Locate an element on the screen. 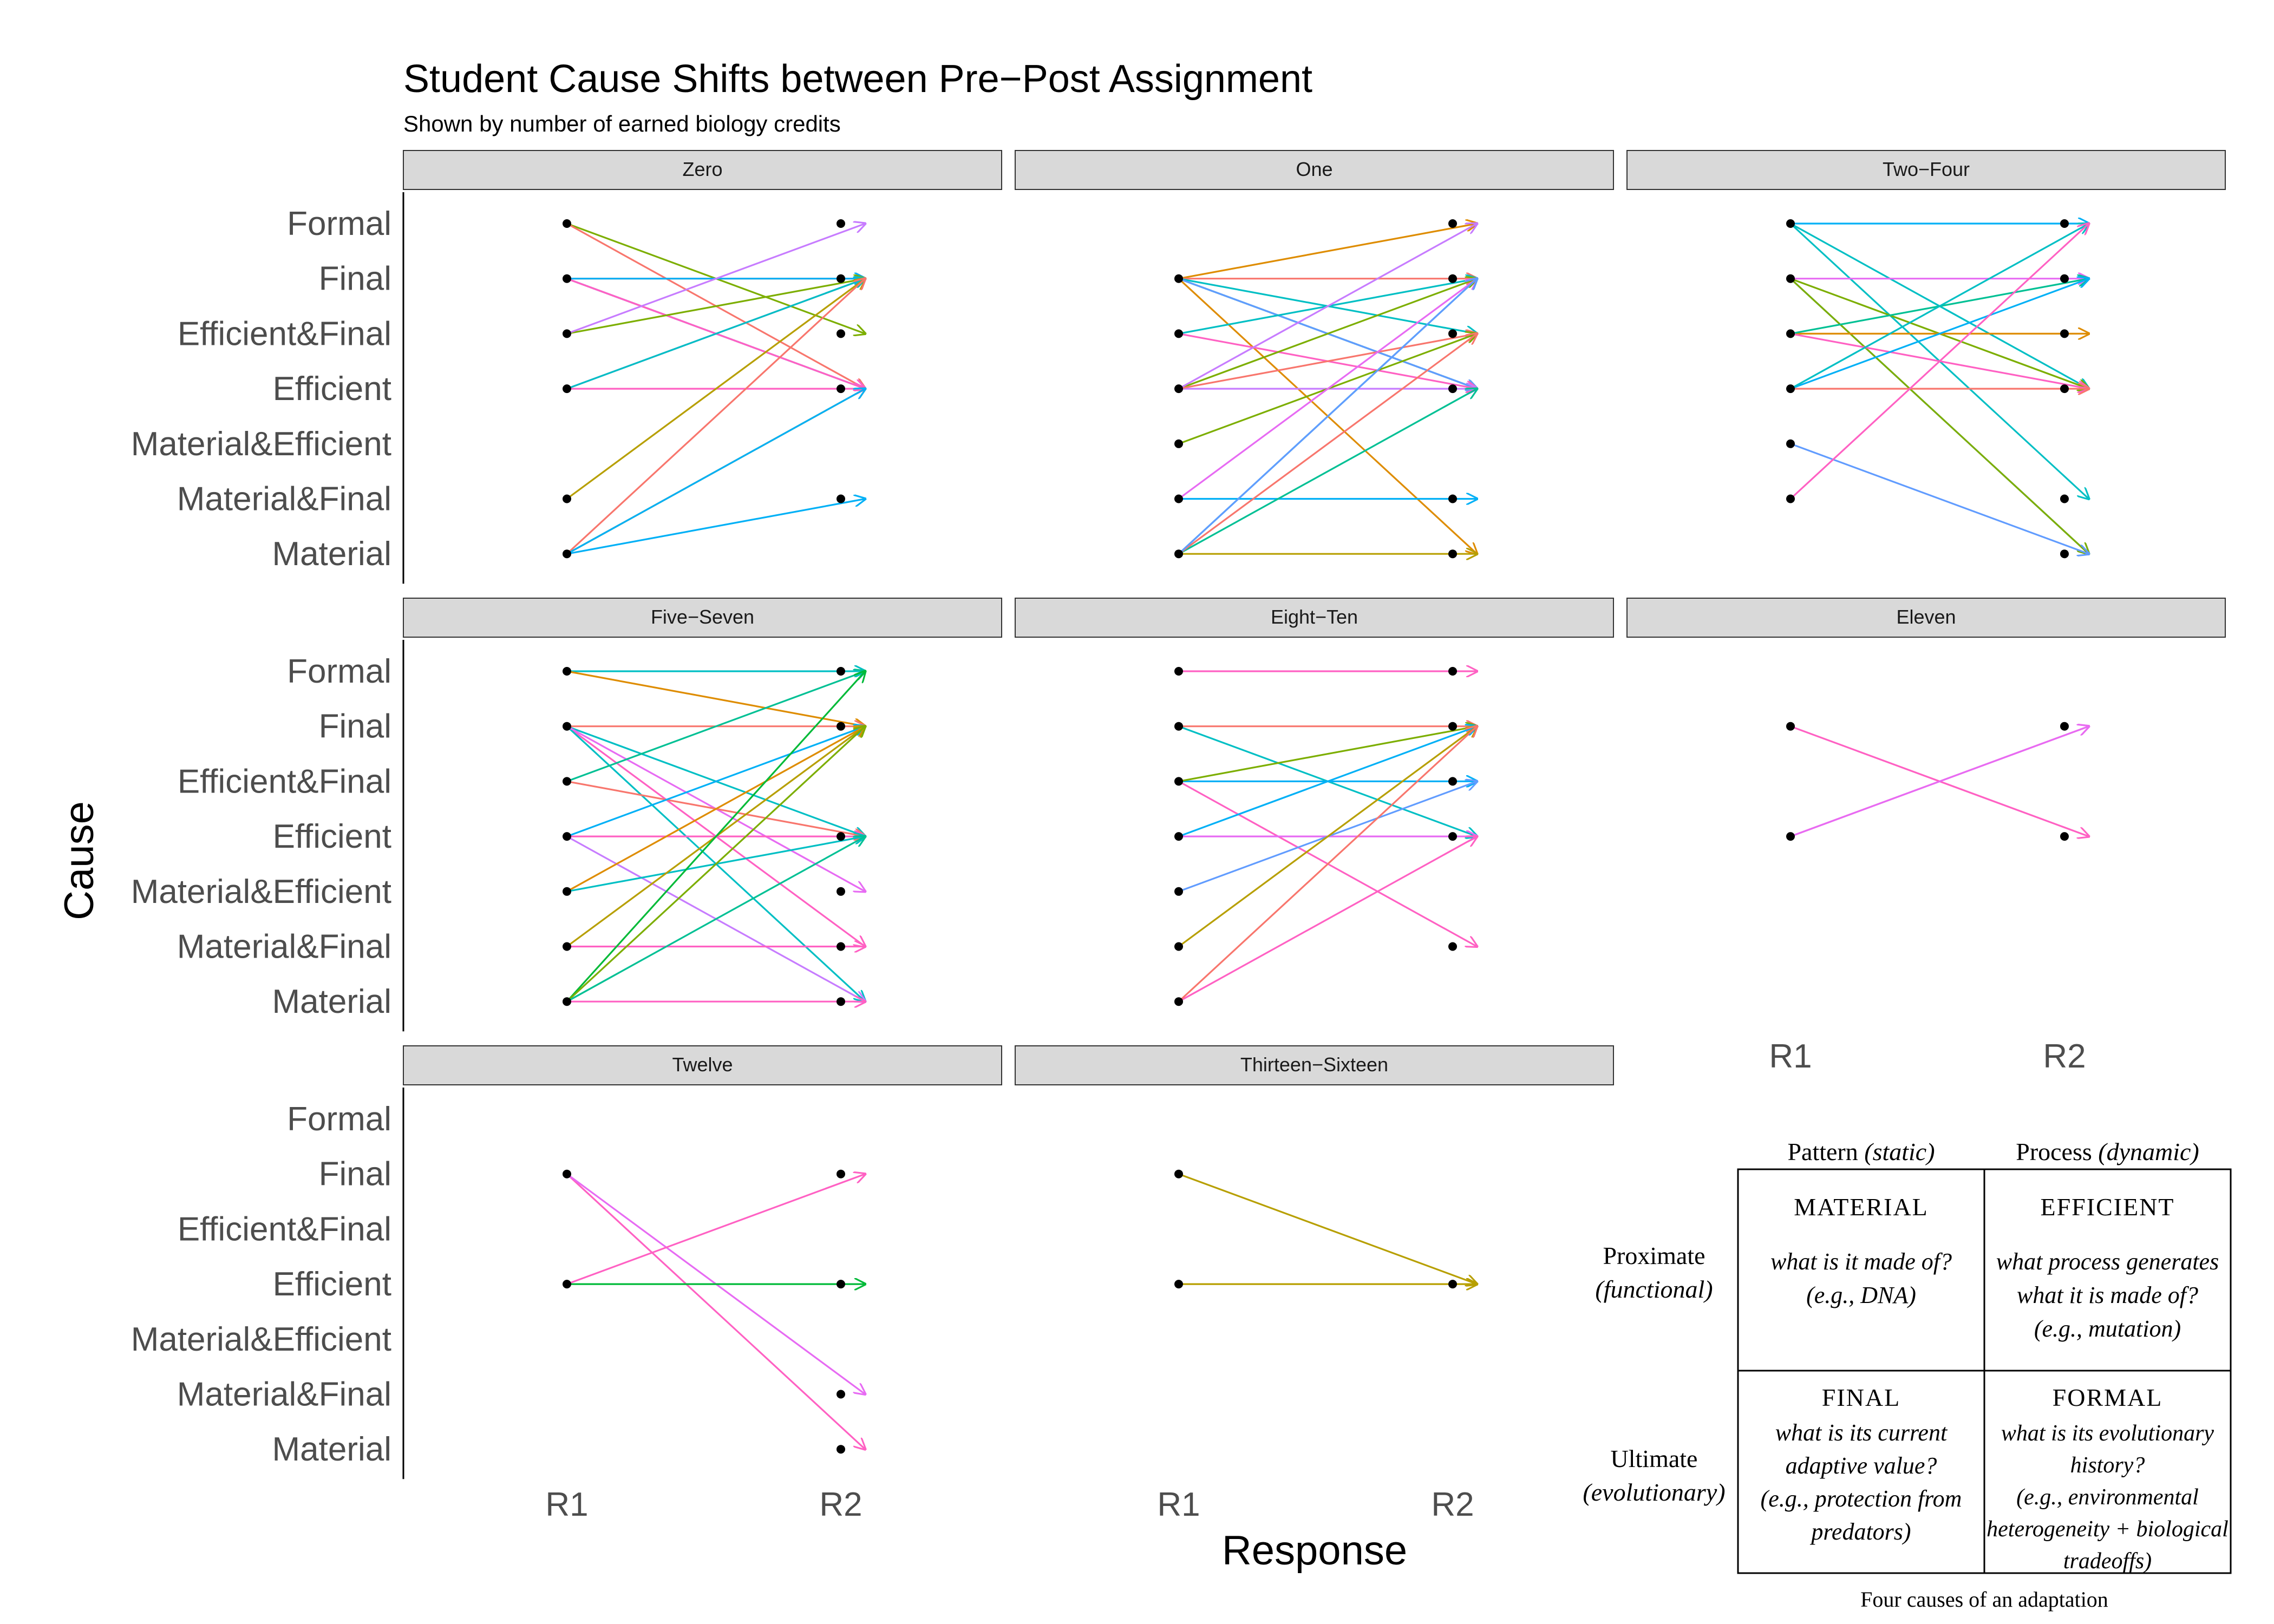 This screenshot has height=1624, width=2274. table-cell-title: EFFICIENT is located at coordinates (2108, 1207).